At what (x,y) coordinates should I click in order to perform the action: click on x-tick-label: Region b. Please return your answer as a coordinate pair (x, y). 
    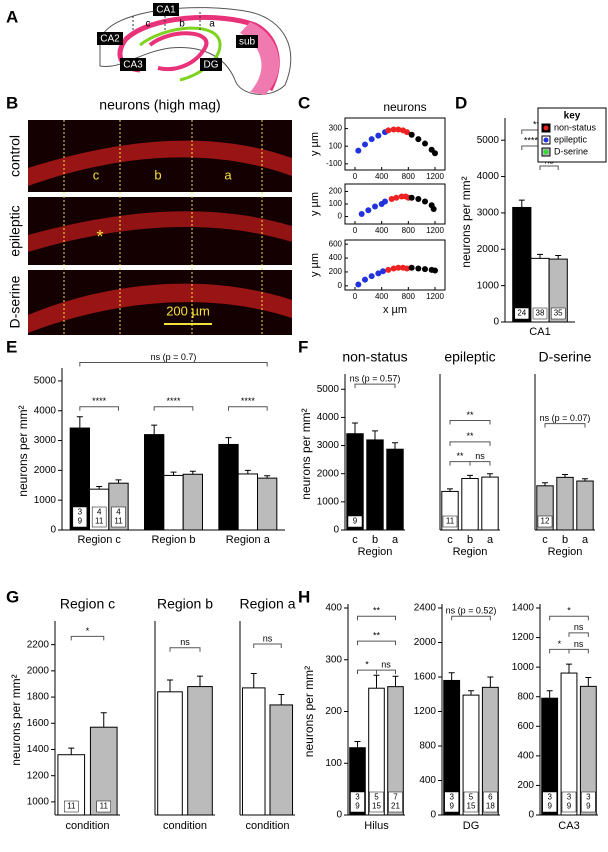
    Looking at the image, I should click on (173, 540).